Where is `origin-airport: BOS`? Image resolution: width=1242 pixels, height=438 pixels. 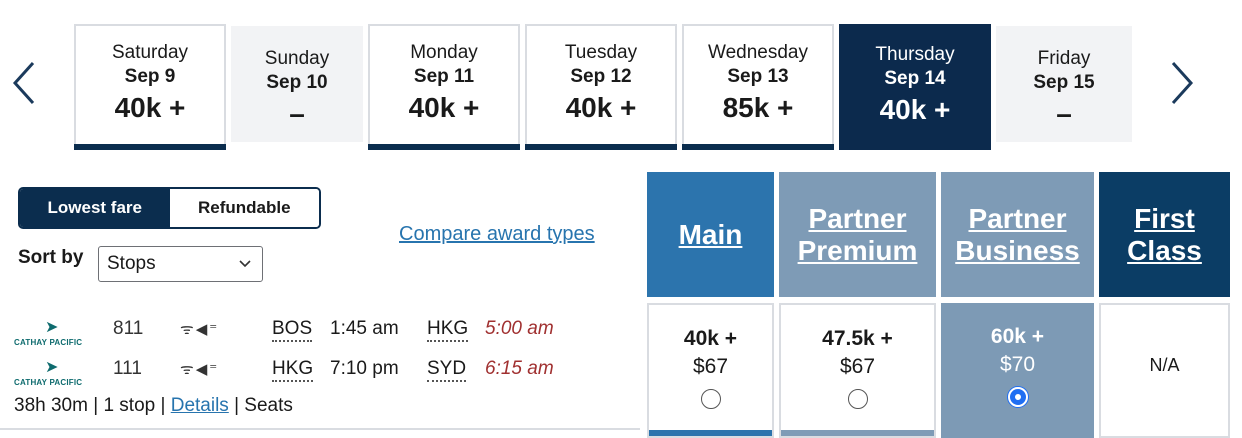
origin-airport: BOS is located at coordinates (292, 330).